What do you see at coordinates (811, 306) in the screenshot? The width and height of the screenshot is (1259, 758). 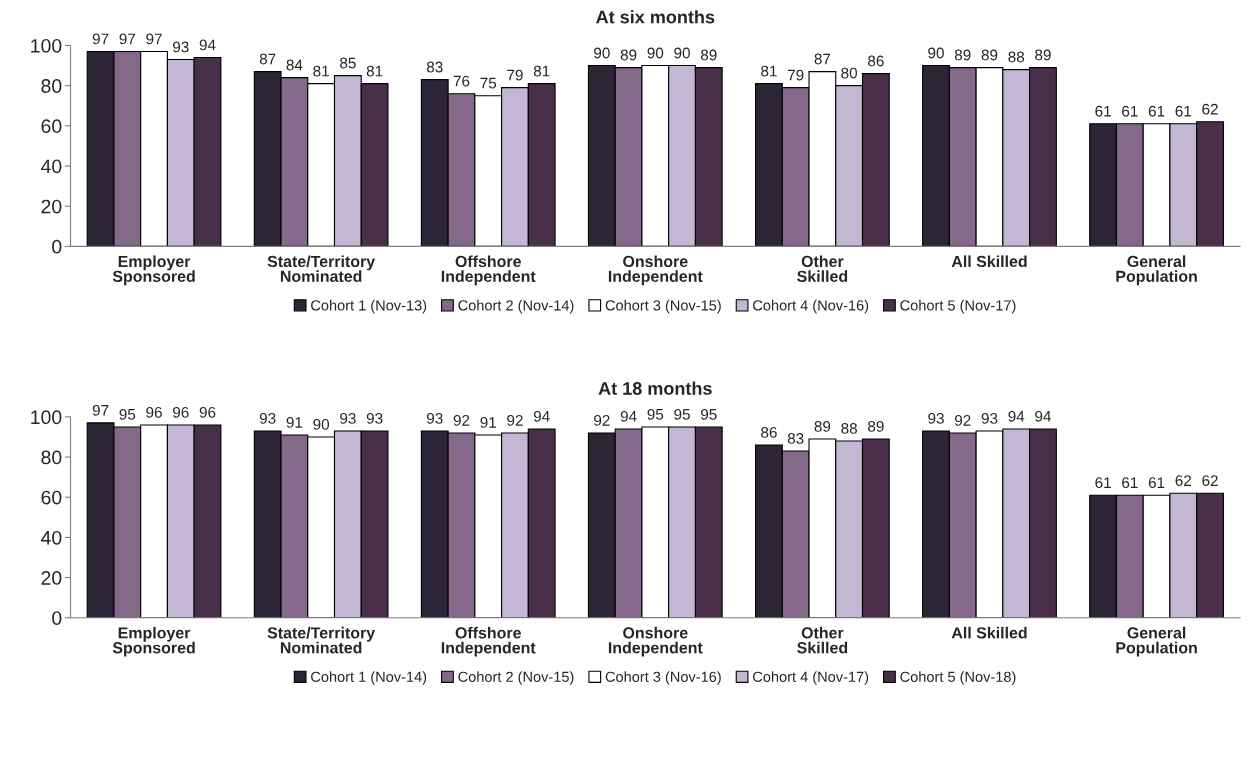 I see `legend-label: Cohort 4 (Nov-16)` at bounding box center [811, 306].